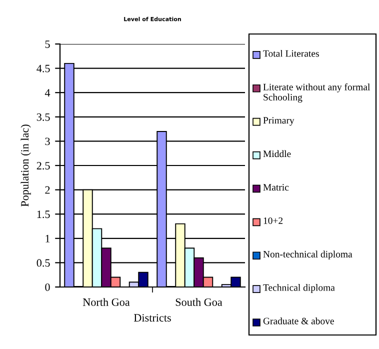 Image resolution: width=379 pixels, height=349 pixels. Describe the element at coordinates (43, 214) in the screenshot. I see `y-tick-label: 1.5` at that location.